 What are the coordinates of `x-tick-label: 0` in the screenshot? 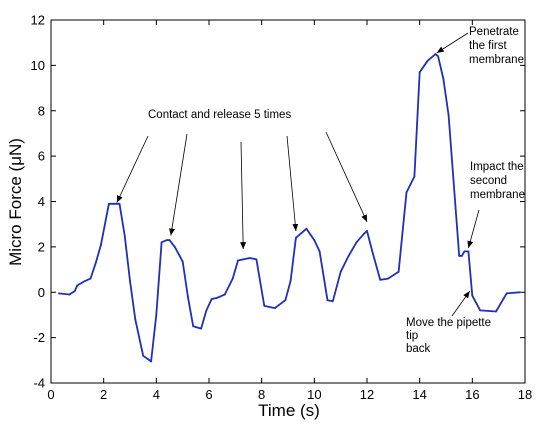 It's located at (50, 394).